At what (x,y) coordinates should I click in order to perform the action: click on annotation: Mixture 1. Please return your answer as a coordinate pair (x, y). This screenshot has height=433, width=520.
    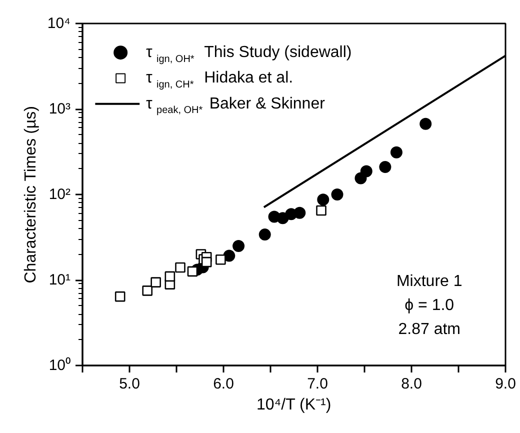
    Looking at the image, I should click on (429, 281).